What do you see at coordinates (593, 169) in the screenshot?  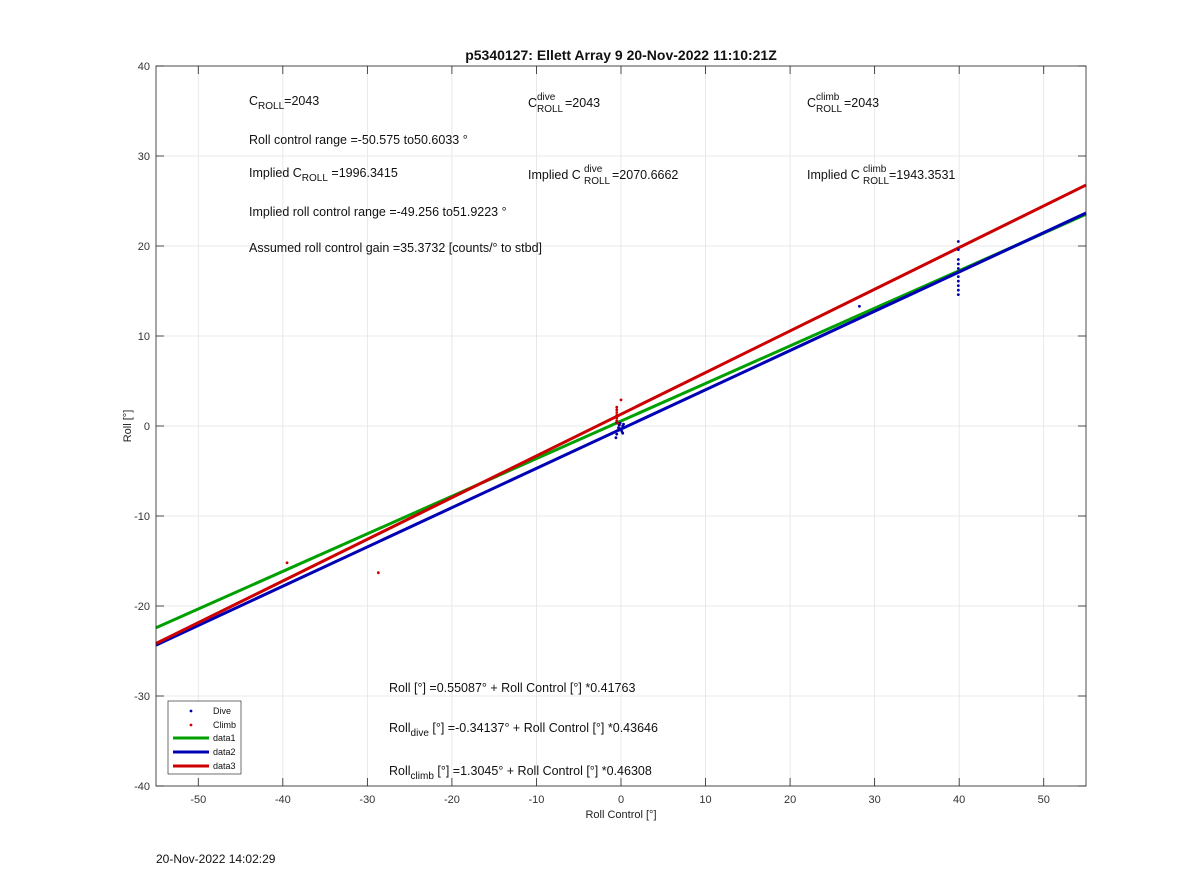 I see `implied-dive-sup: dive` at bounding box center [593, 169].